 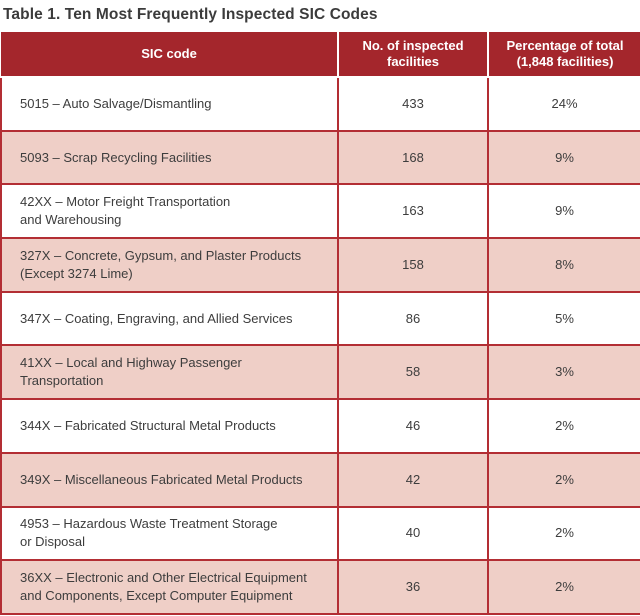 I want to click on sic-code-cell: 5015 – Auto Salvage/Dismantling, so click(x=169, y=104).